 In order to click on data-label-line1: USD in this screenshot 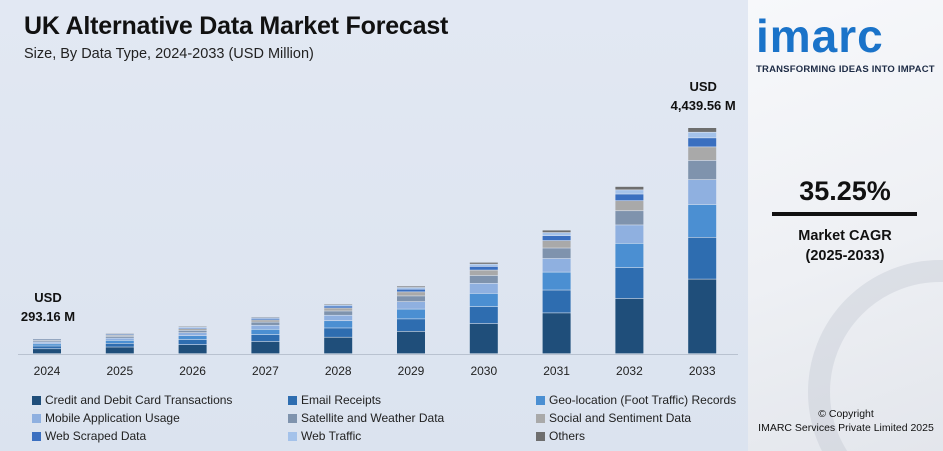, I will do `click(702, 86)`.